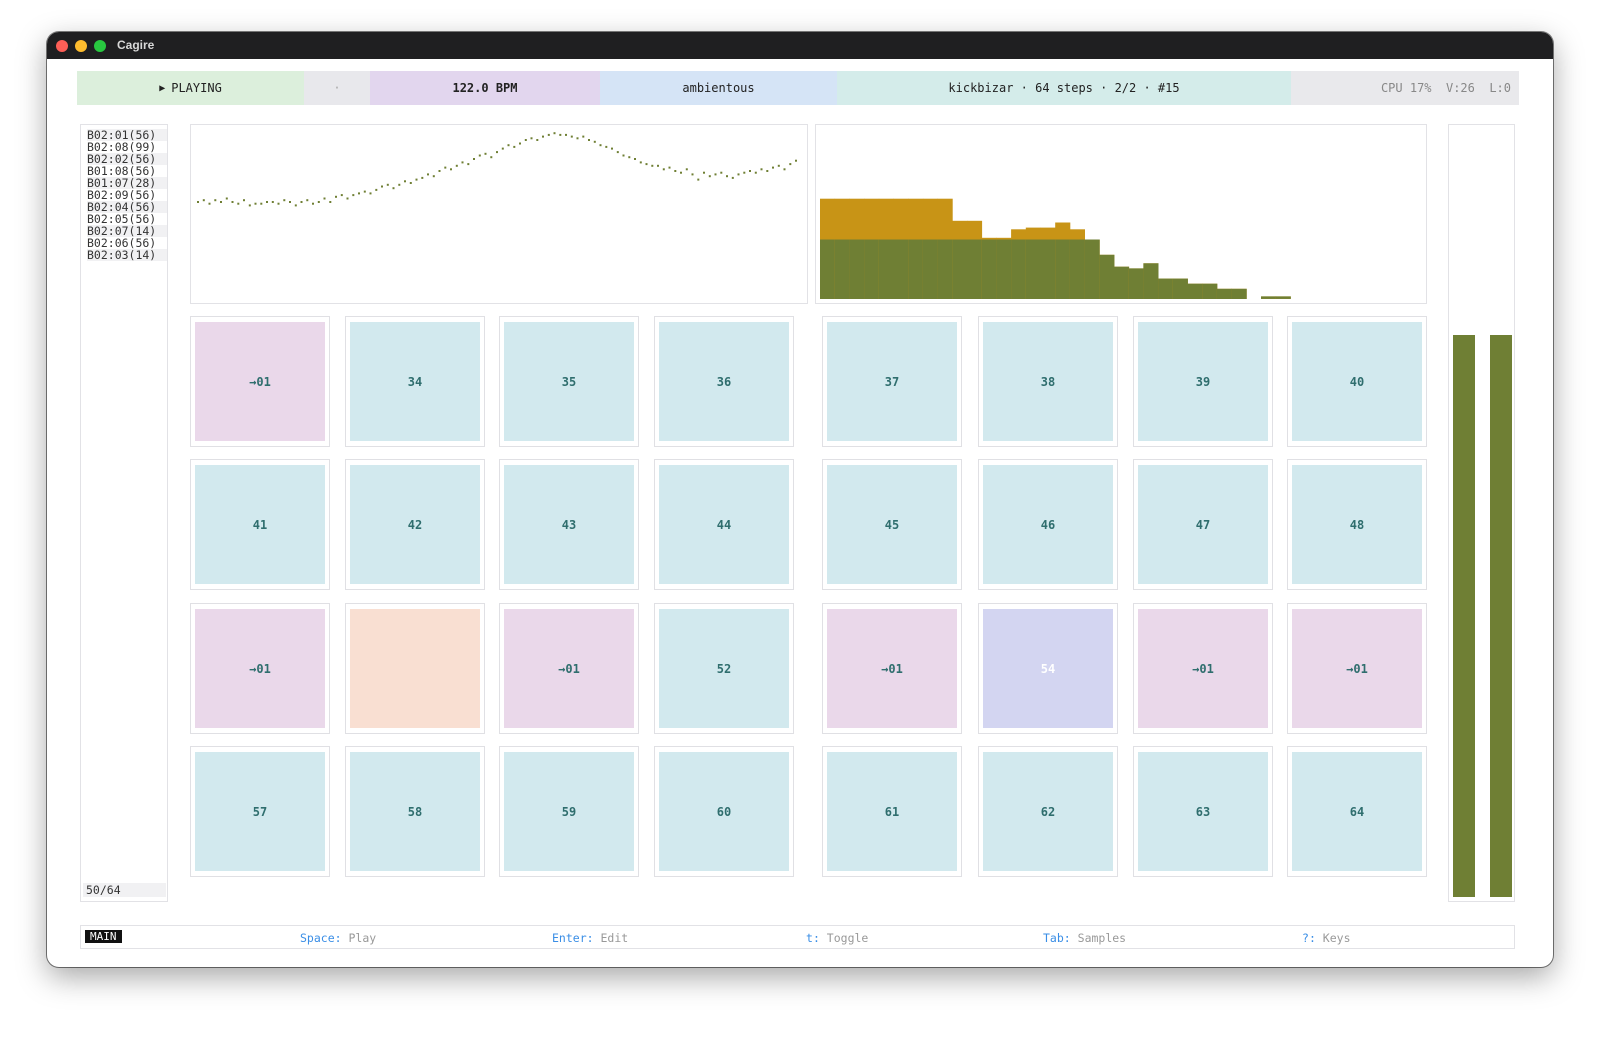 This screenshot has width=1600, height=1040. Describe the element at coordinates (614, 938) in the screenshot. I see `hint-desc: Edit` at that location.